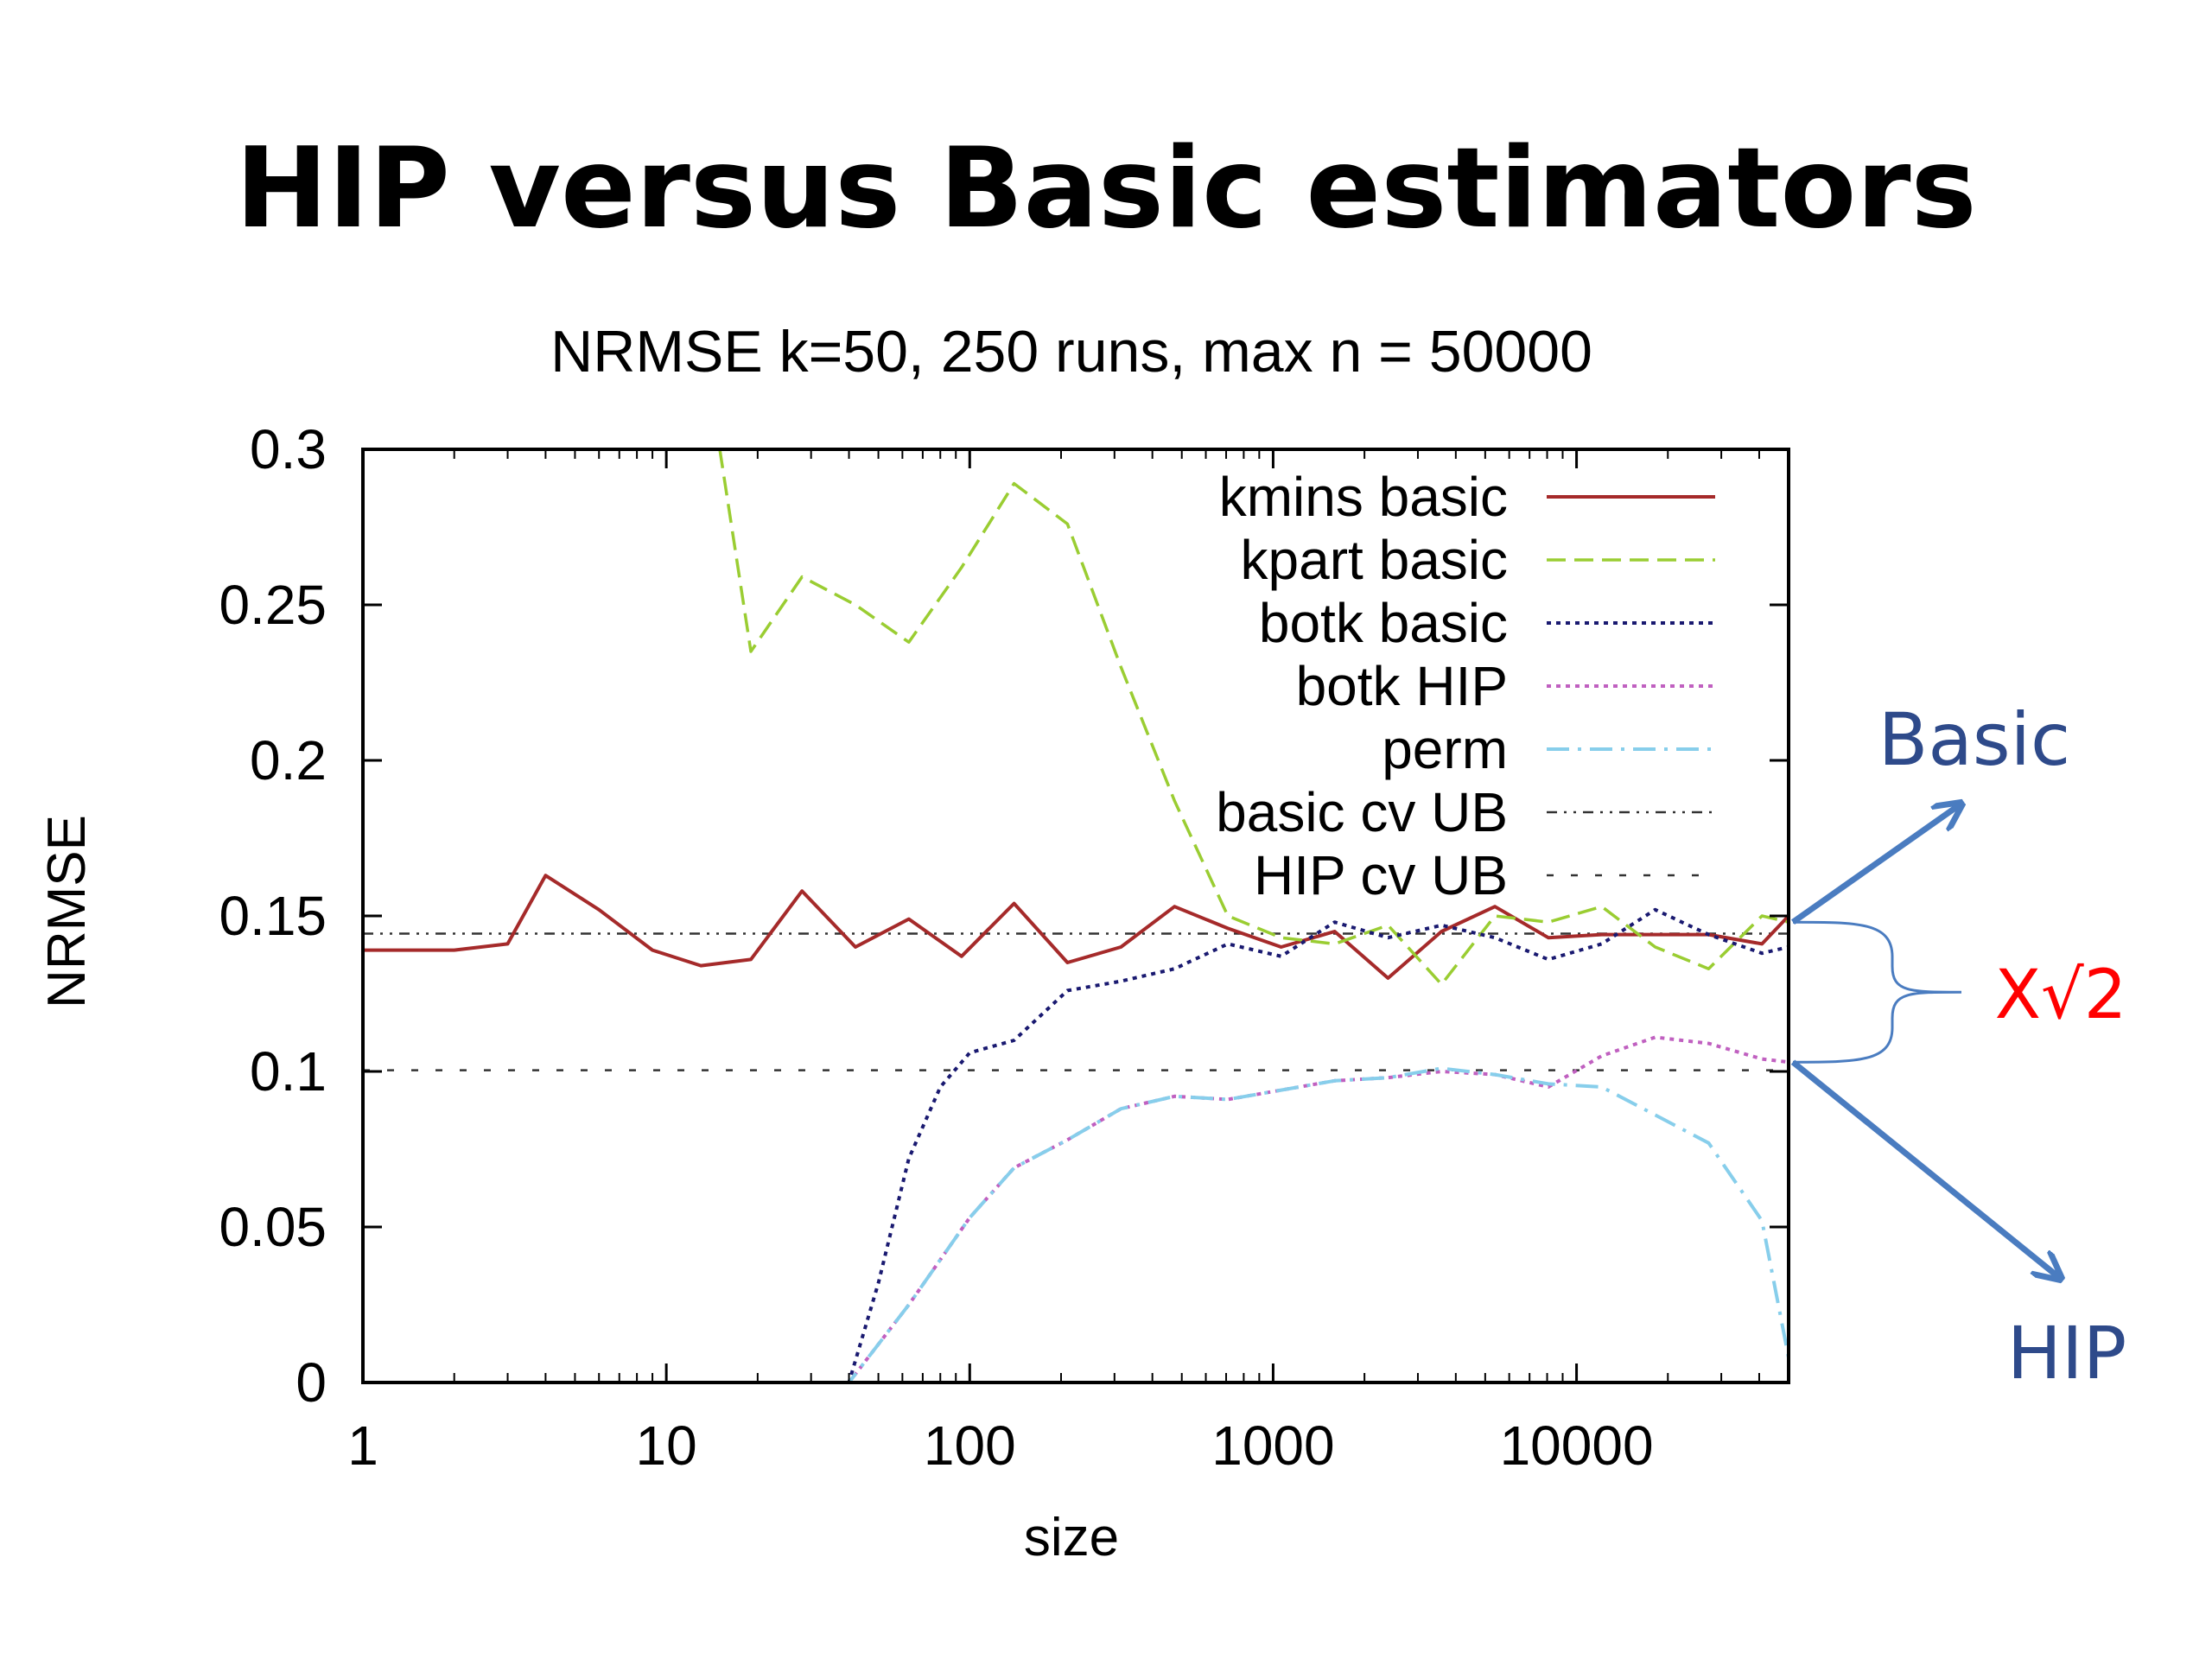  I want to click on series-kmins-basic, so click(1076, 927).